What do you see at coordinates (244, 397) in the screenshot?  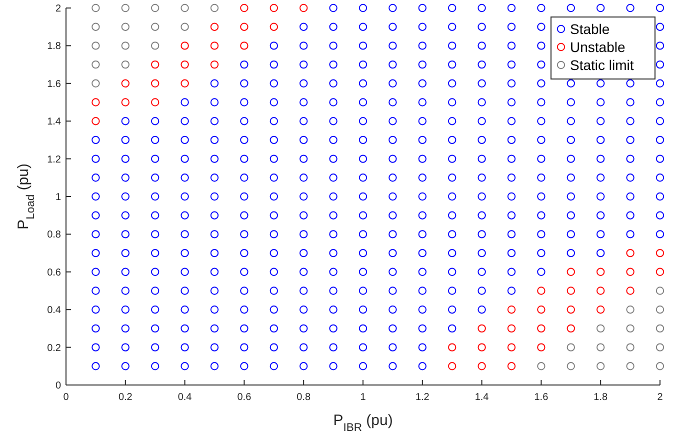 I see `x-tick-label: 0.6` at bounding box center [244, 397].